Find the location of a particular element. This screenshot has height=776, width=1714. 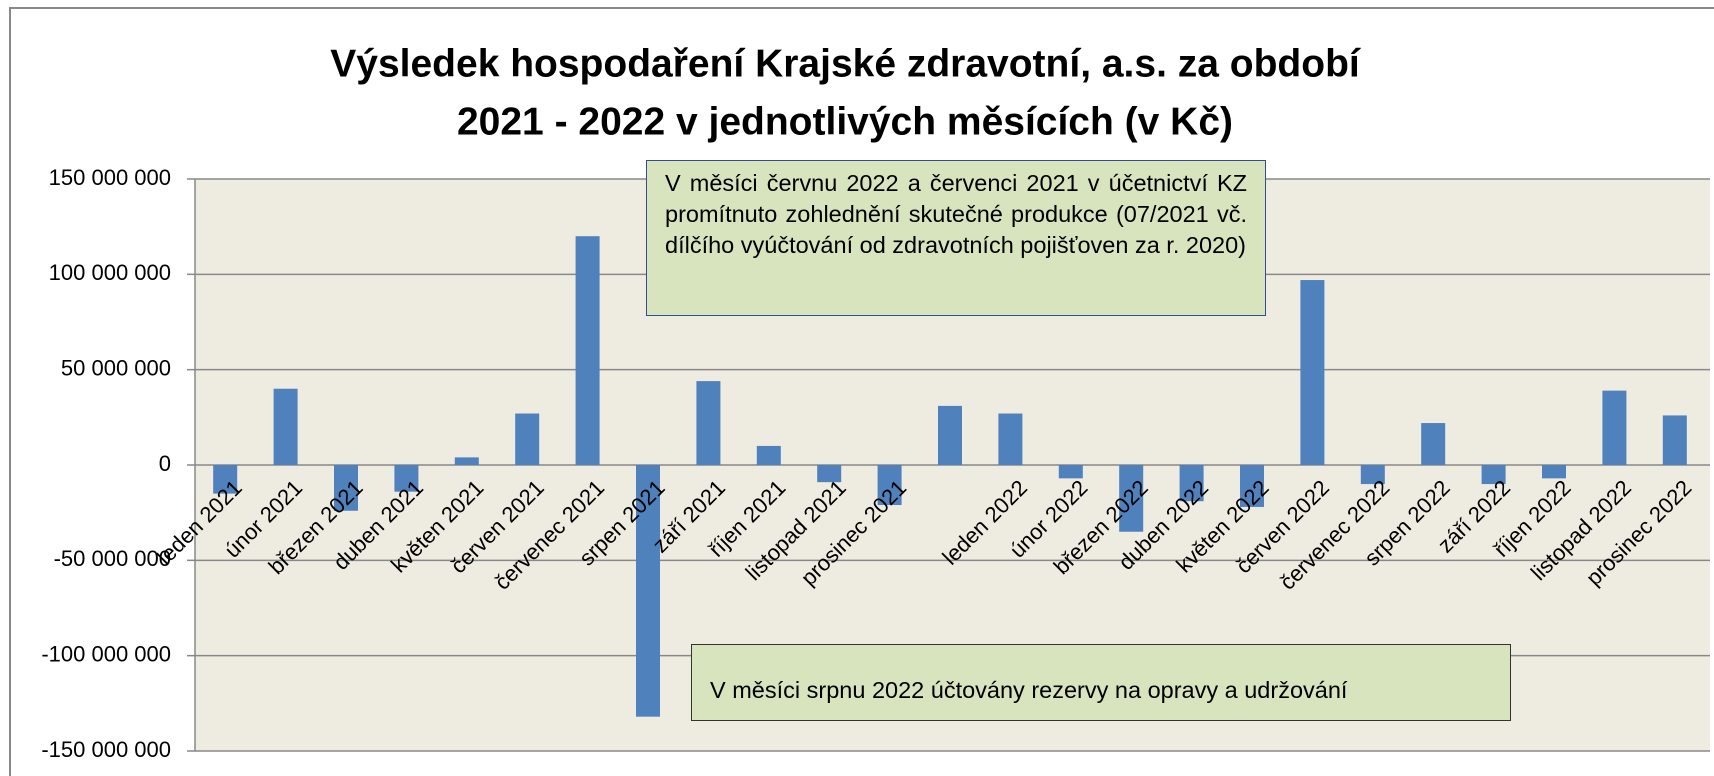

y-tick-label: -150 000 000 is located at coordinates (106, 749).